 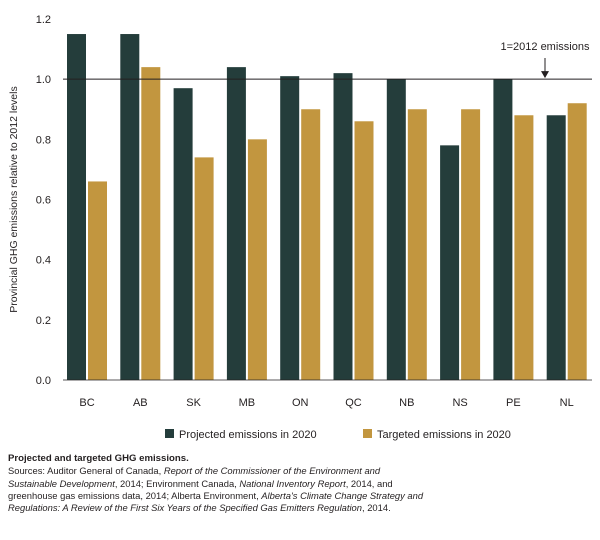 I want to click on caption-title: Projected and targeted GHG emissions., so click(x=98, y=458).